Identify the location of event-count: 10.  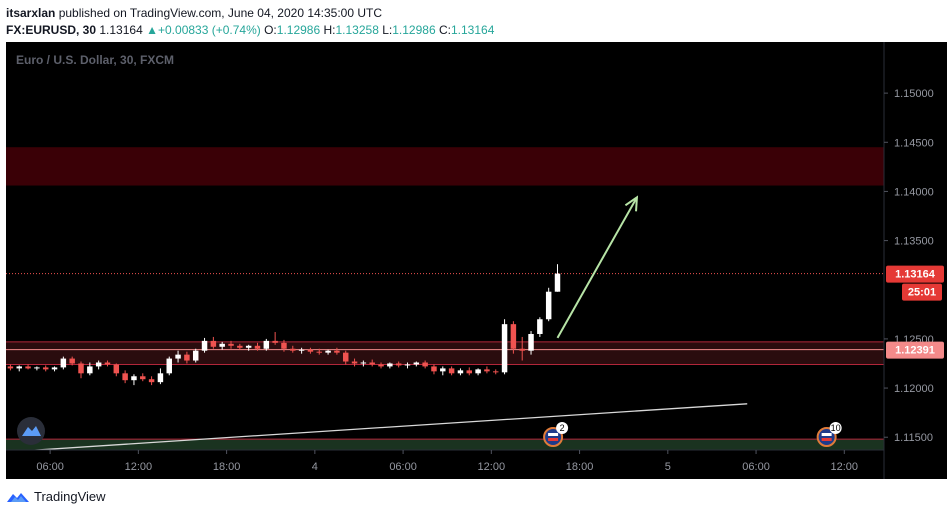
(836, 428).